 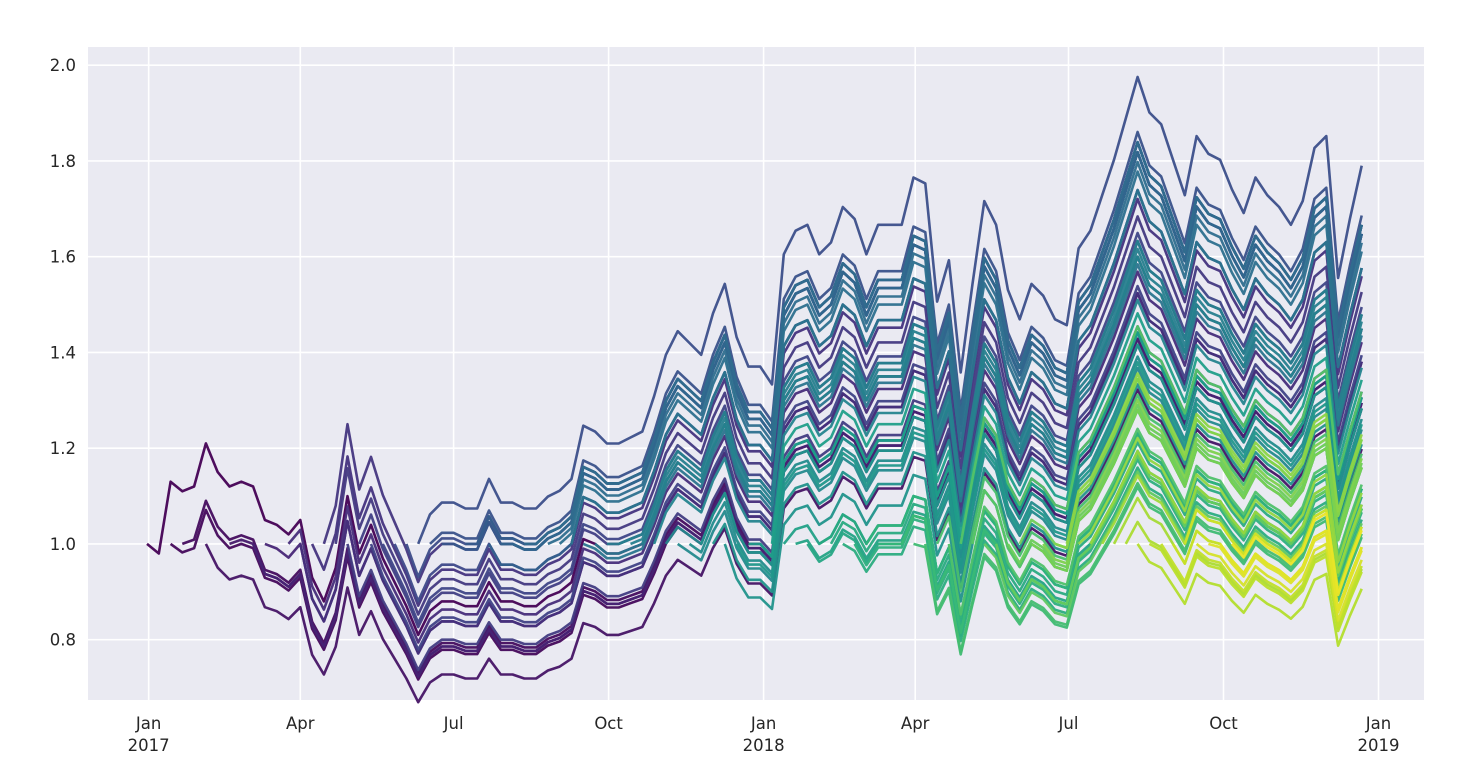 I want to click on y-tick-label: 0.8, so click(x=63, y=640).